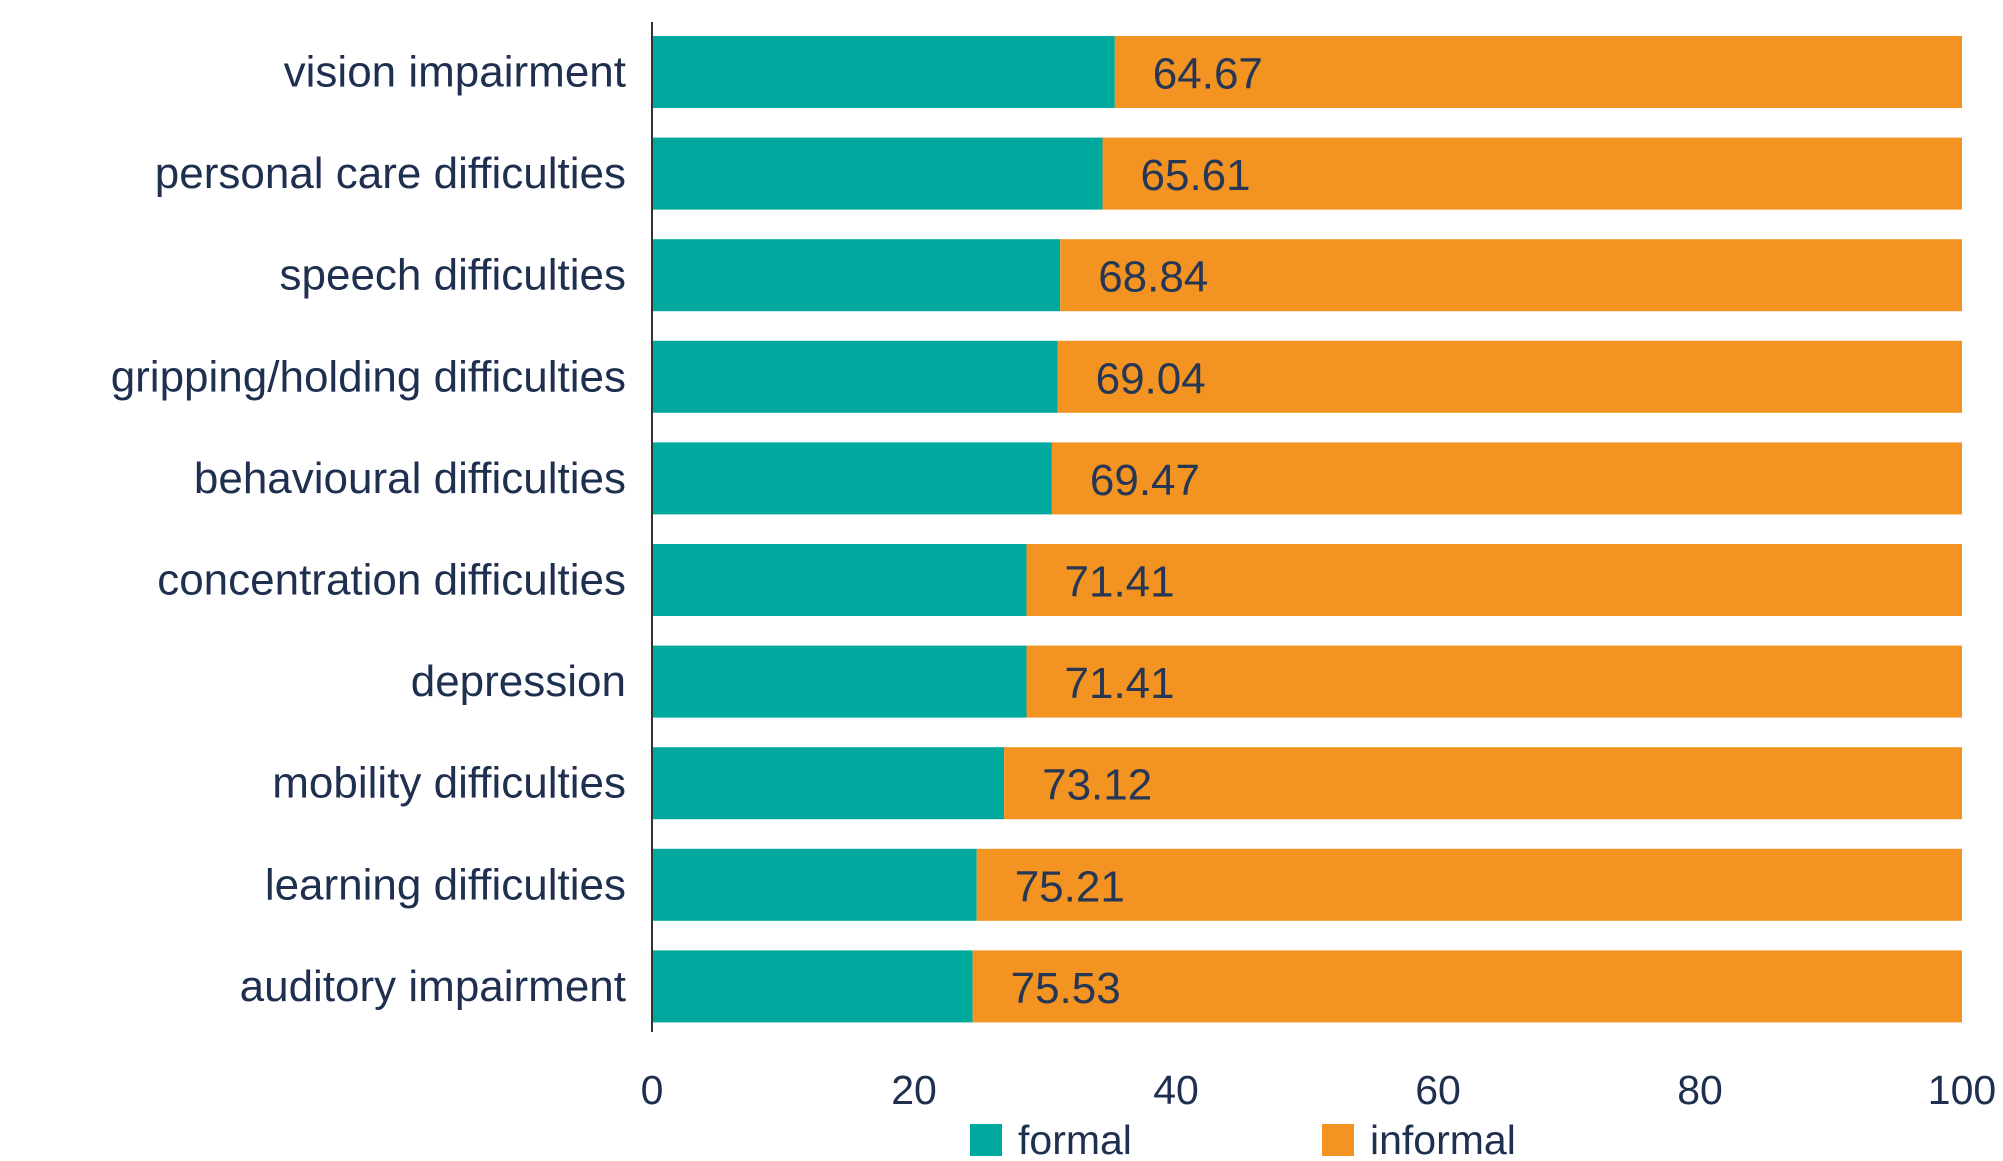  Describe the element at coordinates (1511, 275) in the screenshot. I see `bar-informal-speech-difficulties` at that location.